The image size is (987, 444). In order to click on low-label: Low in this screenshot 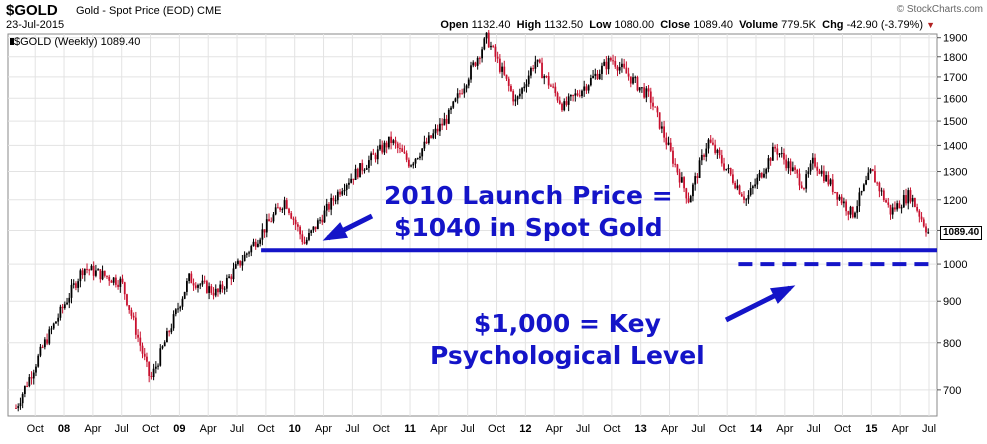, I will do `click(600, 25)`.